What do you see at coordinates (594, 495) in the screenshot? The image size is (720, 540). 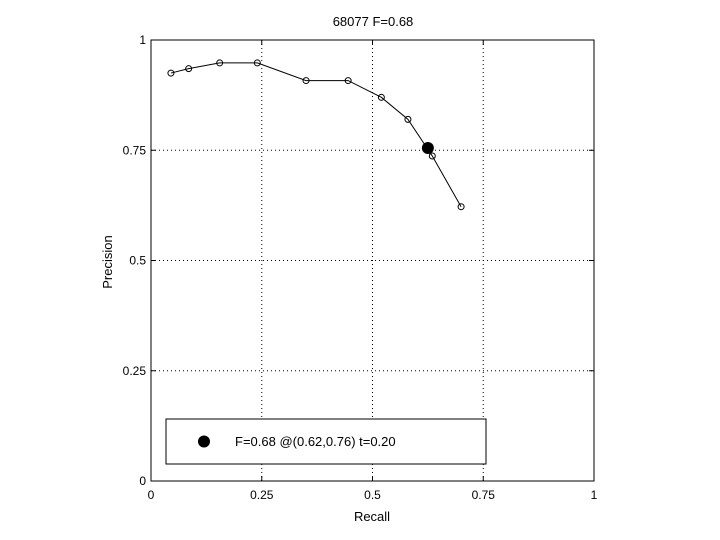 I see `x-tick-label: 1` at bounding box center [594, 495].